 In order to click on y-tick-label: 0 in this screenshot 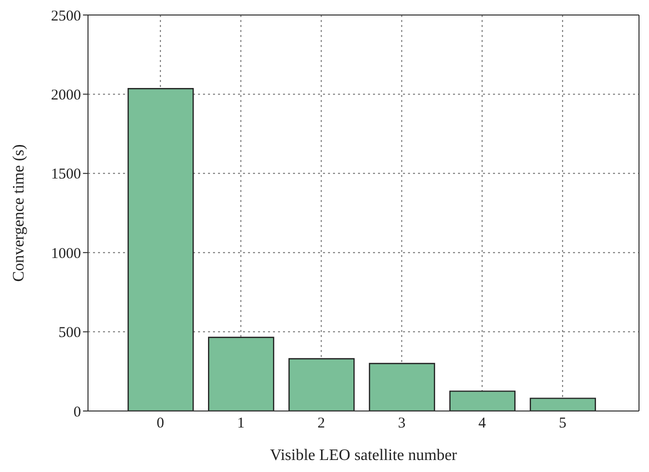, I will do `click(77, 412)`.